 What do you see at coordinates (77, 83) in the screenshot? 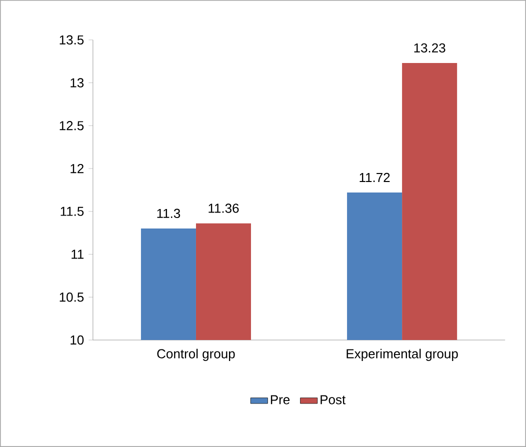
I see `y-tick-label: 13` at bounding box center [77, 83].